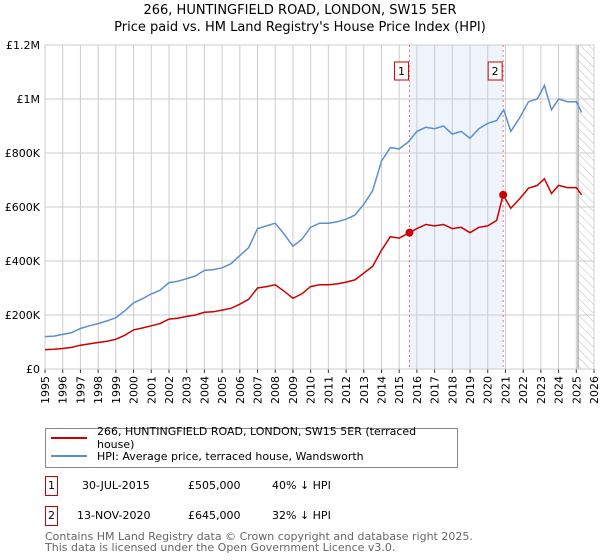 The height and width of the screenshot is (560, 600). What do you see at coordinates (23, 207) in the screenshot?
I see `y-tick-label: £600K` at bounding box center [23, 207].